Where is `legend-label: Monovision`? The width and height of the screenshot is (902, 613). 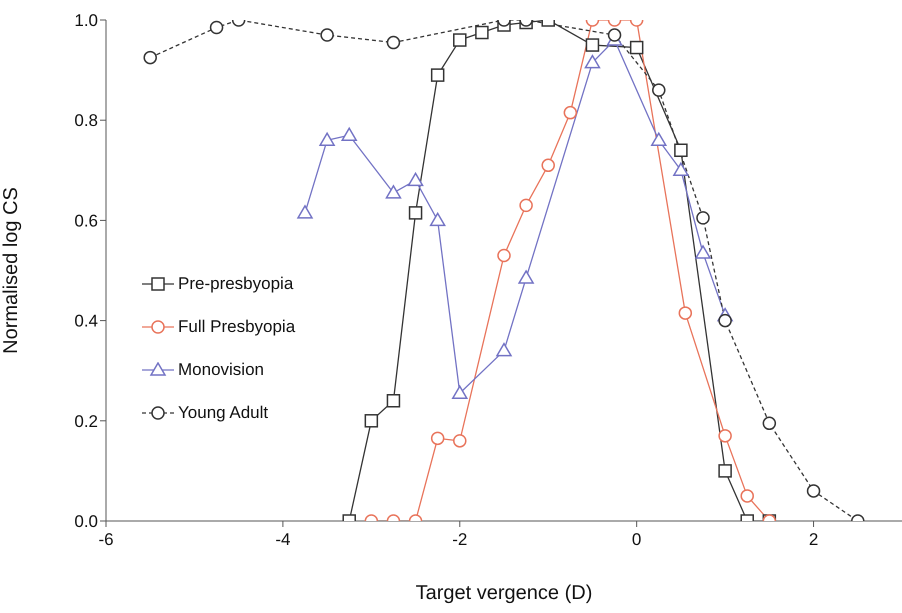 legend-label: Monovision is located at coordinates (221, 370).